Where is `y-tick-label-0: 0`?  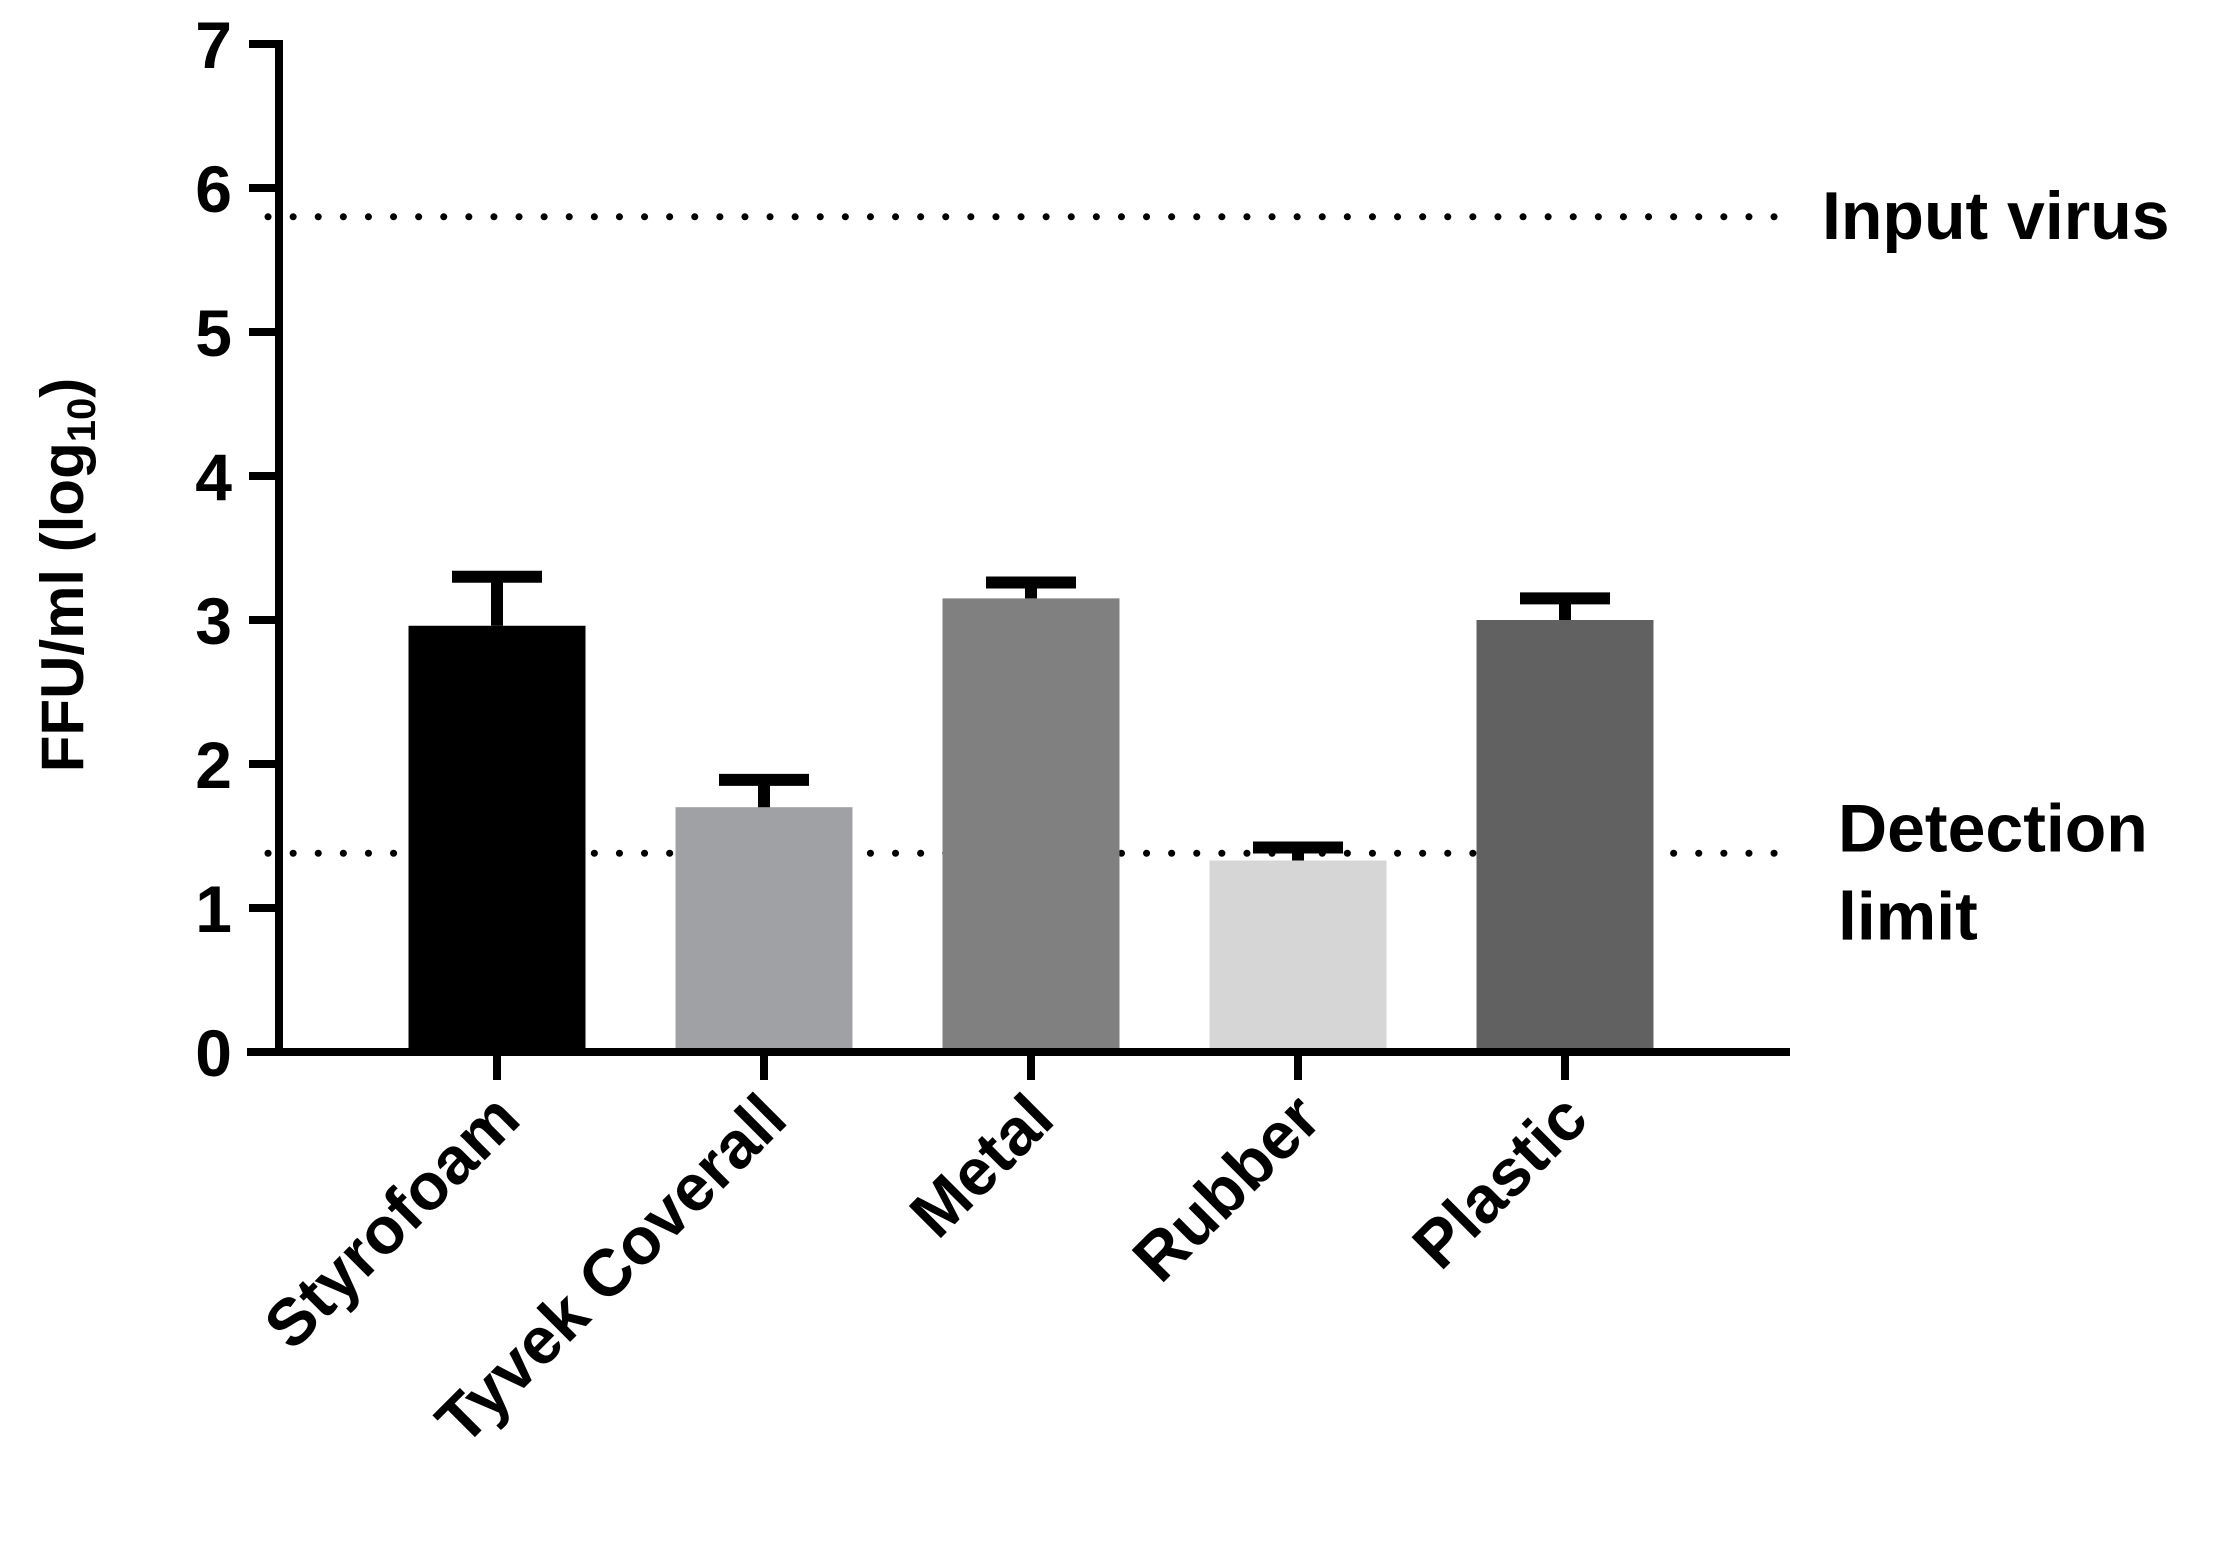
y-tick-label-0: 0 is located at coordinates (213, 1053).